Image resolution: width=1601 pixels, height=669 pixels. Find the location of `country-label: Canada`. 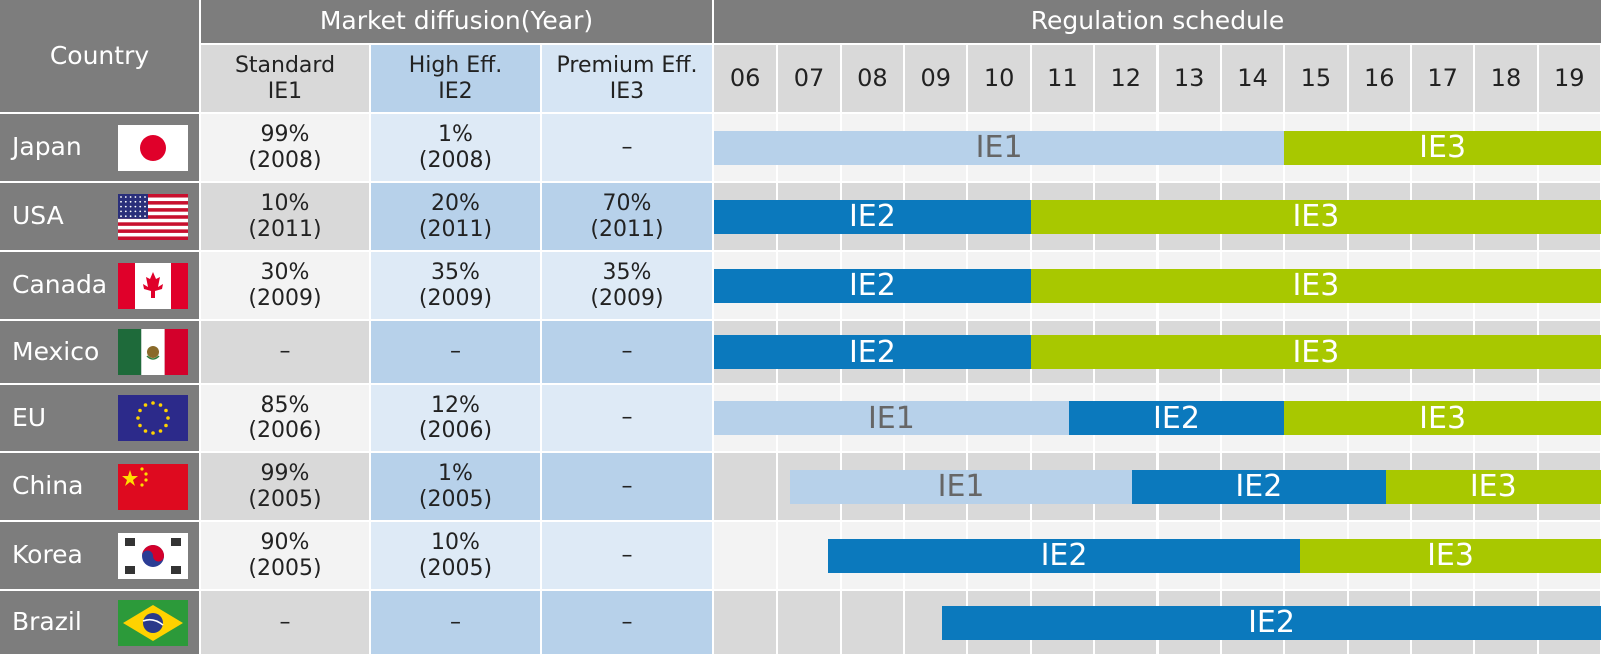

country-label: Canada is located at coordinates (60, 285).